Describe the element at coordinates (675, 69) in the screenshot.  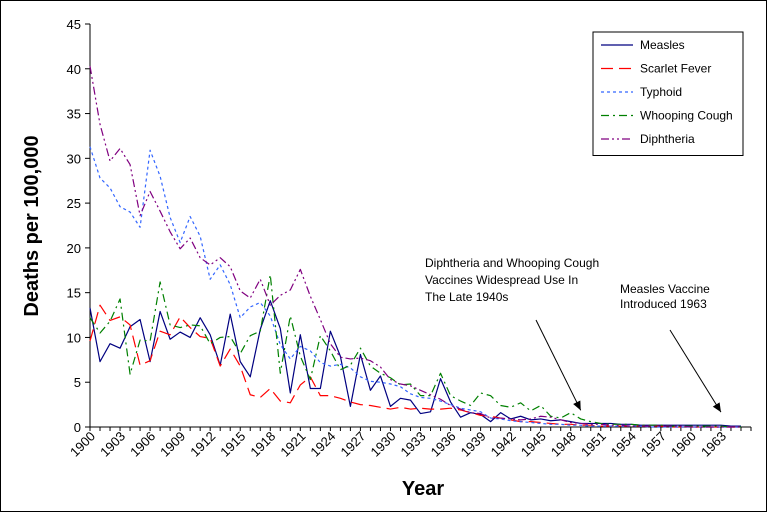
I see `legend-label: Scarlet Fever` at that location.